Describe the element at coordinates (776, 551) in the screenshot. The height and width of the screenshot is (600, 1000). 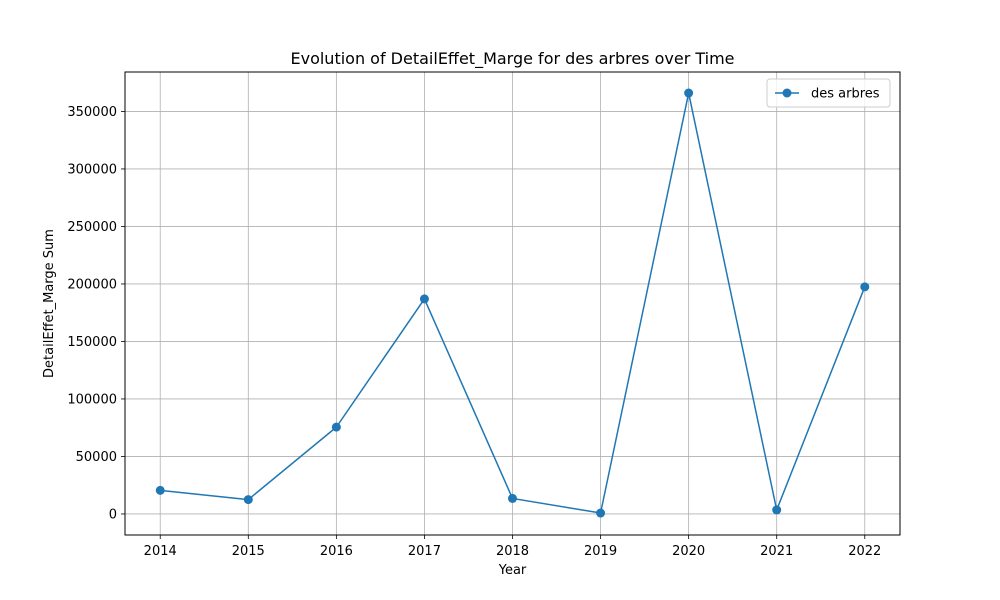
I see `x-tick-label: 2021` at that location.